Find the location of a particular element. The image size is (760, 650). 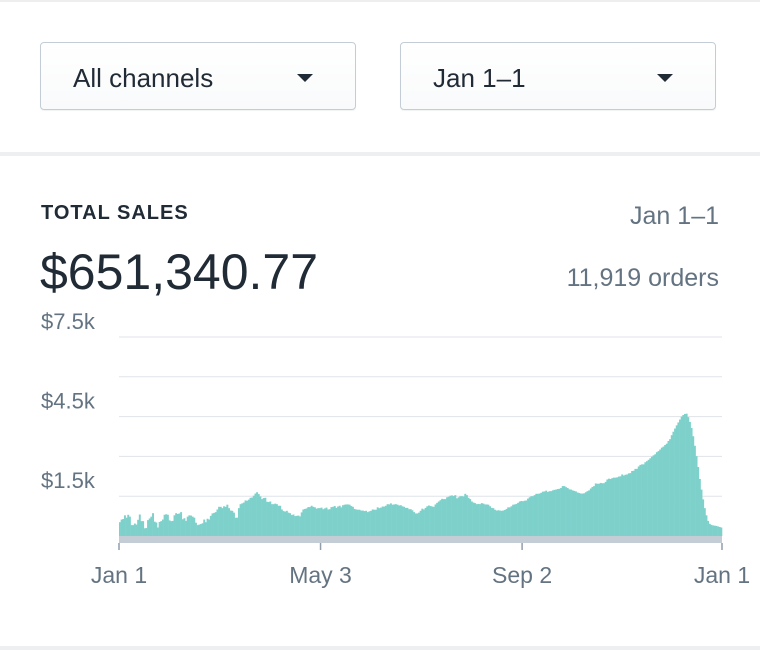

caret-down-icon is located at coordinates (305, 78).